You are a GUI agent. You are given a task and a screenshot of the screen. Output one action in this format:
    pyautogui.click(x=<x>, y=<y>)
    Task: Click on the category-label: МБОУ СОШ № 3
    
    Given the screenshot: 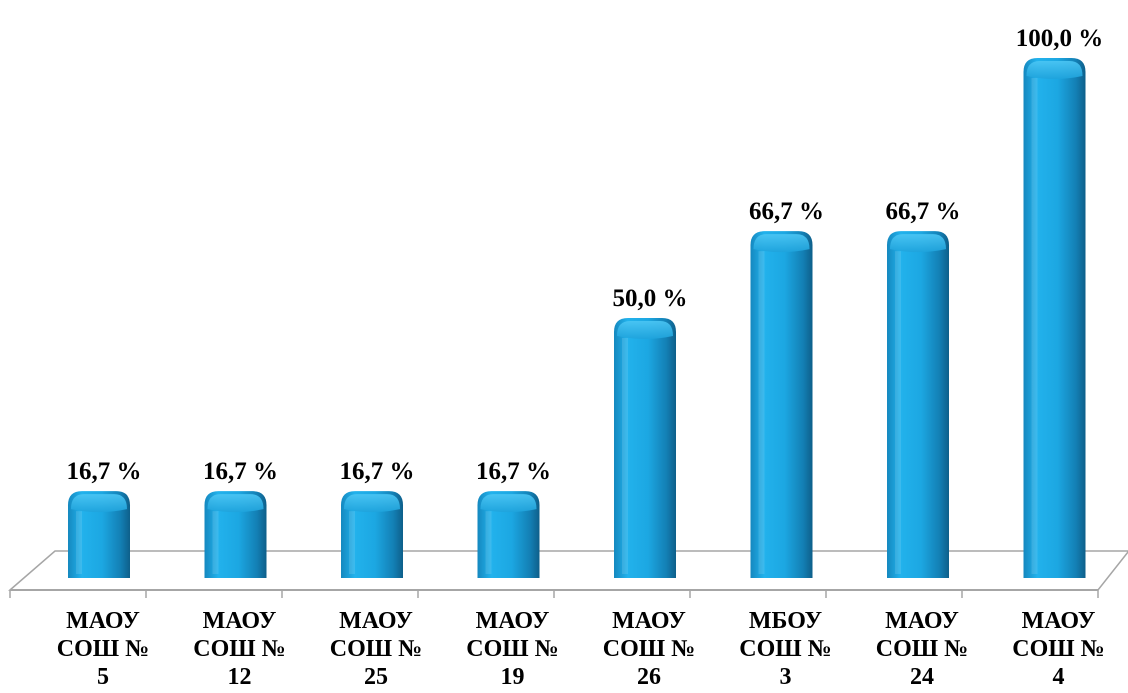 What is the action you would take?
    pyautogui.click(x=785, y=649)
    